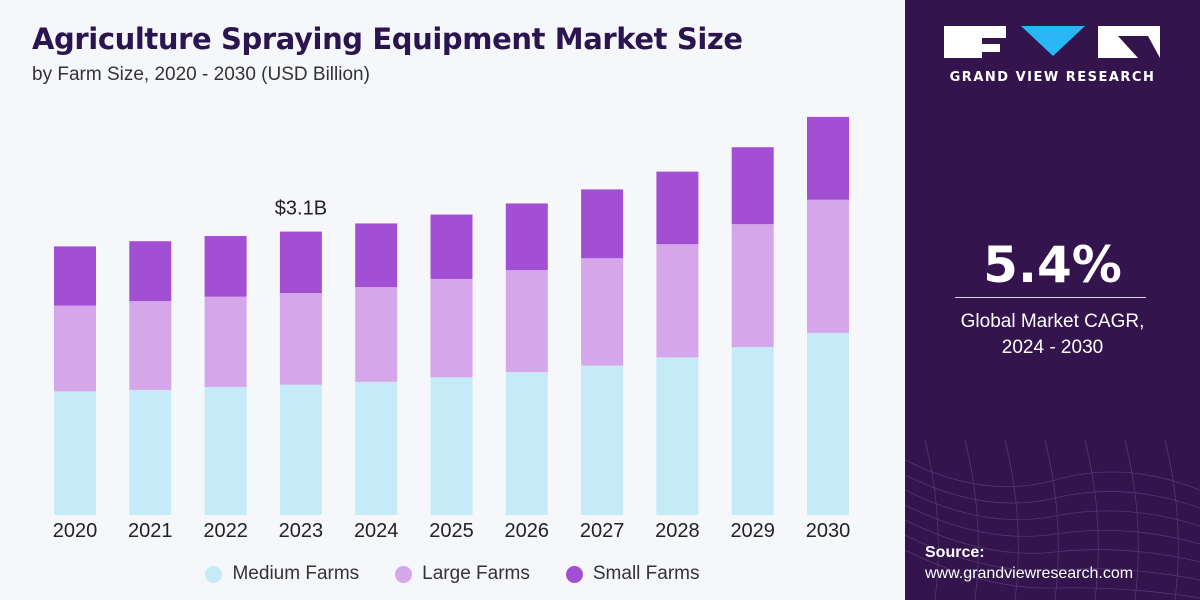  I want to click on legend-swatch-medium-farms, so click(214, 574).